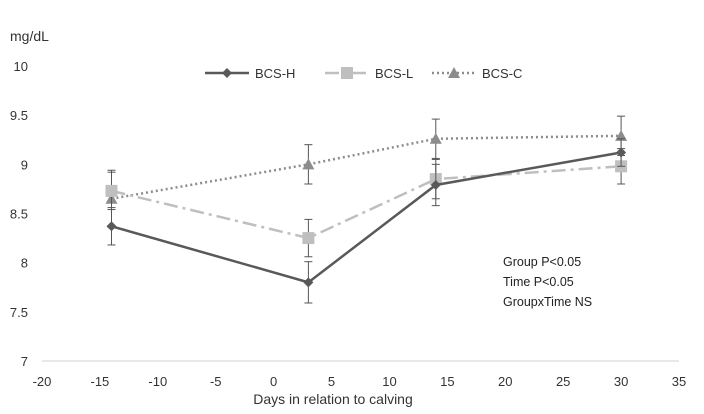  Describe the element at coordinates (216, 381) in the screenshot. I see `x-tick-label: -5` at that location.